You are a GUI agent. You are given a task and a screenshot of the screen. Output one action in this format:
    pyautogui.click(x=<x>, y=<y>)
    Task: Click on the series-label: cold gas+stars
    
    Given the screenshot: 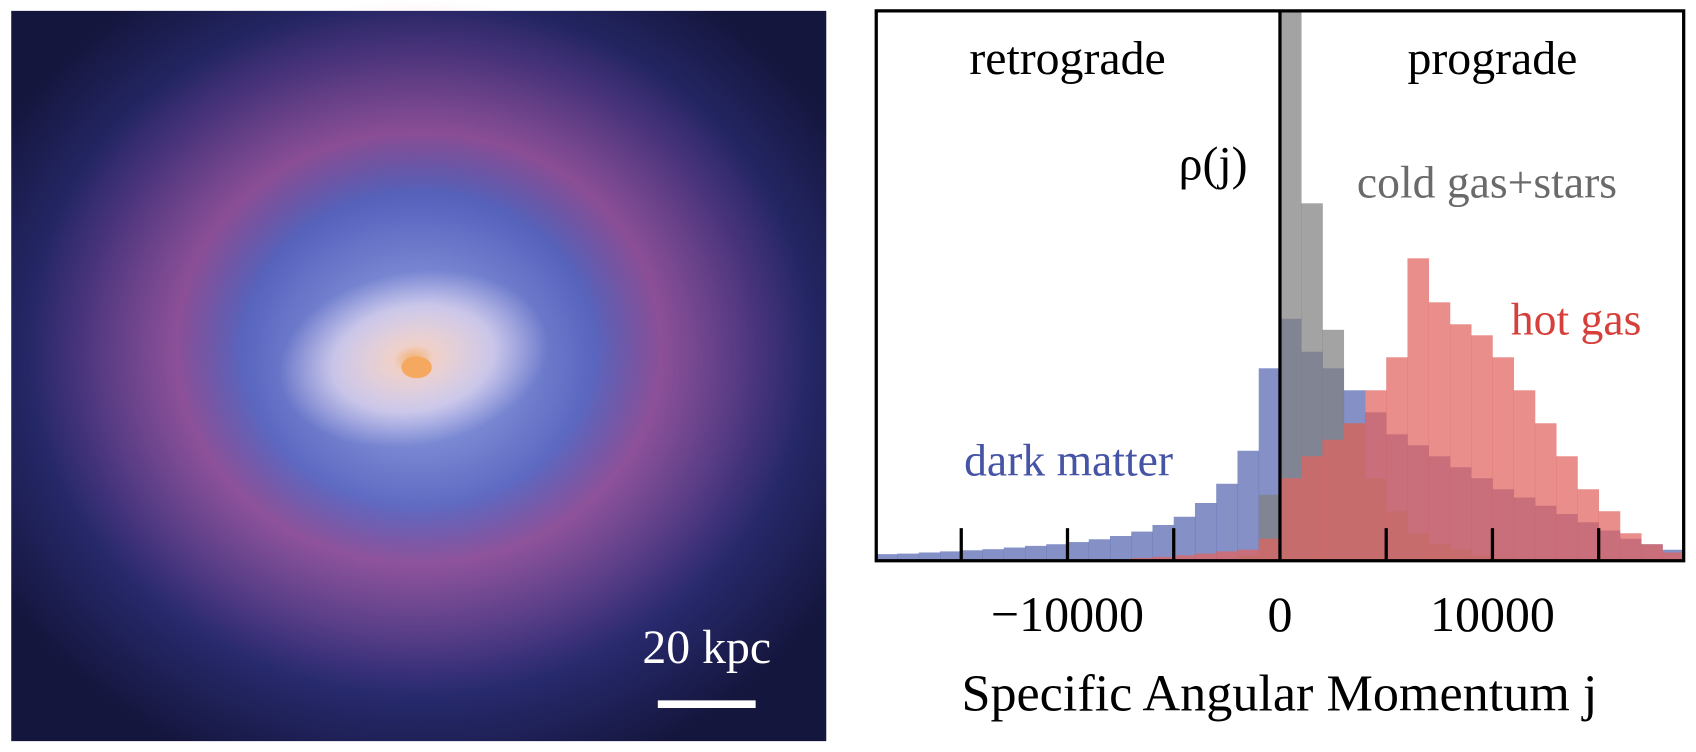 What is the action you would take?
    pyautogui.click(x=1487, y=181)
    